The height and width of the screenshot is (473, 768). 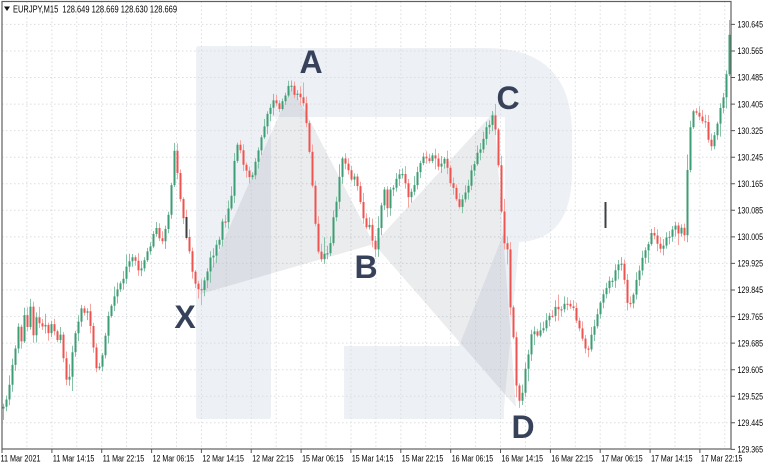 What do you see at coordinates (310, 62) in the screenshot?
I see `svg-text: A` at bounding box center [310, 62].